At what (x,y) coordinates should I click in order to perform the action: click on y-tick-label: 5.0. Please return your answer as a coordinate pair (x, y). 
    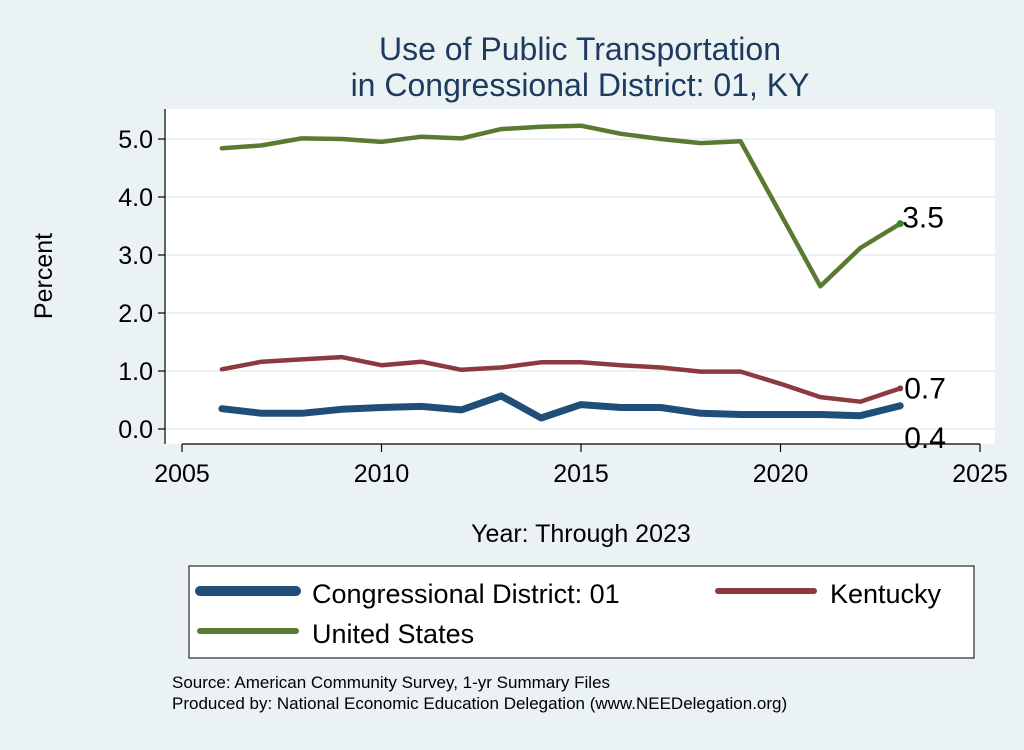
    Looking at the image, I should click on (135, 140).